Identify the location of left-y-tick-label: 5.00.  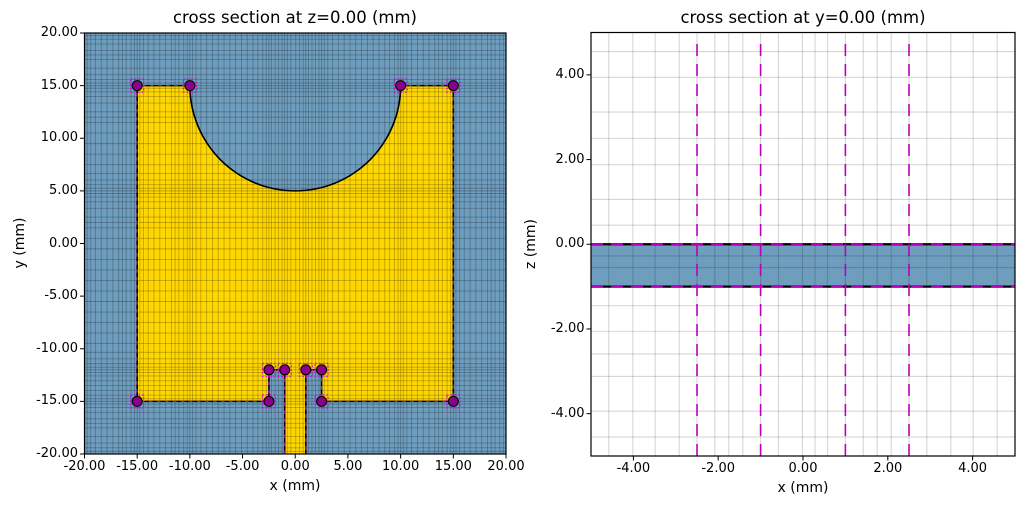
(63, 190).